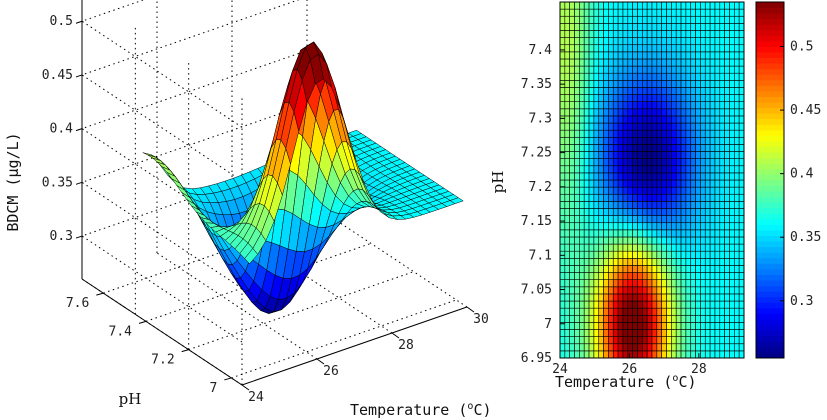 Image resolution: width=827 pixels, height=420 pixels. Describe the element at coordinates (536, 221) in the screenshot. I see `heatmap-y-tick-label: 7.15` at that location.